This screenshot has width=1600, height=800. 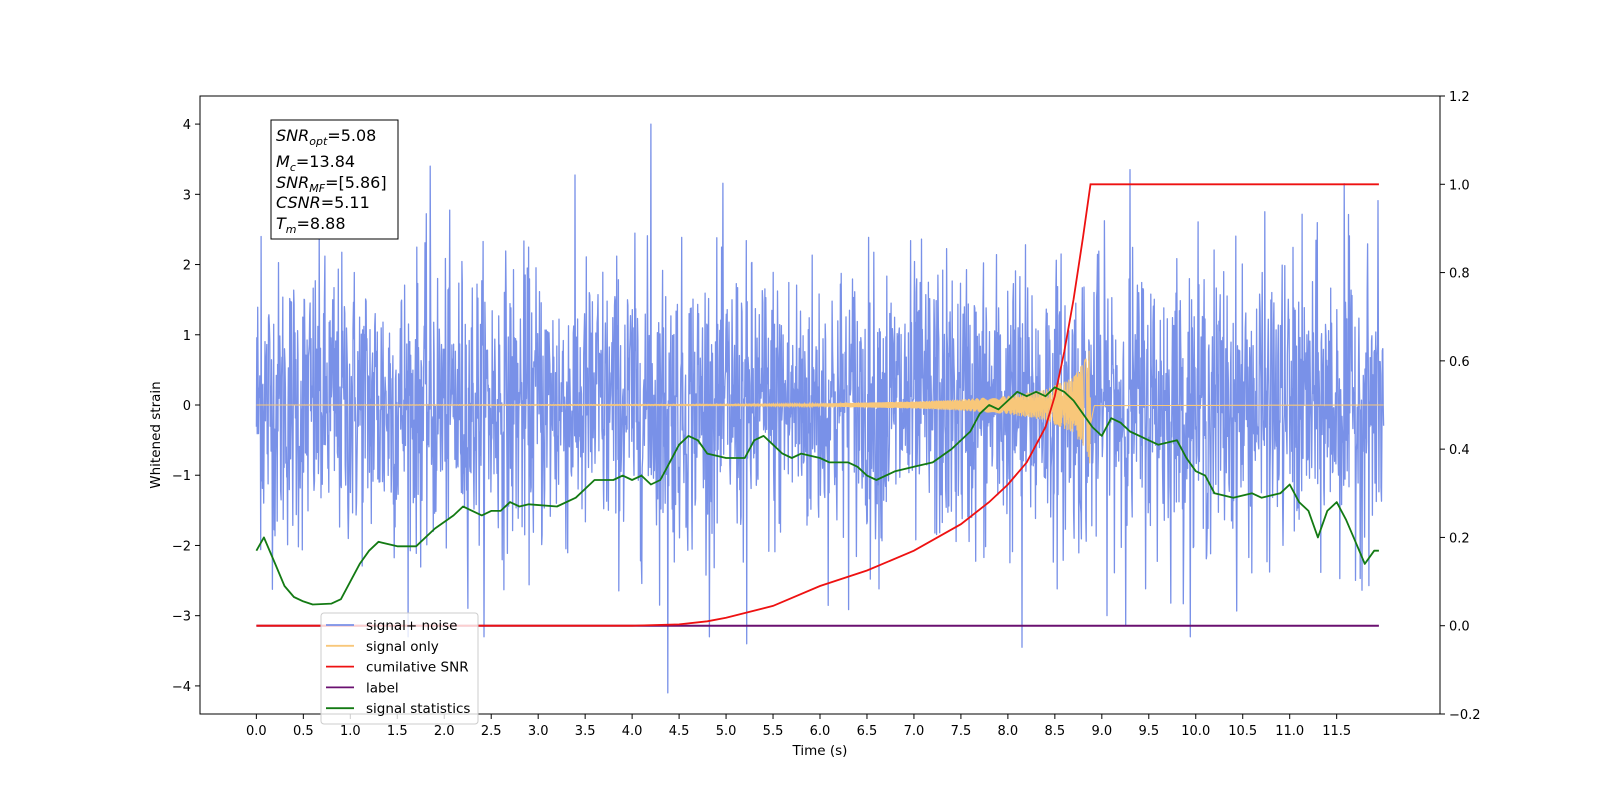 I want to click on x-tick-label: 5.5, so click(x=773, y=731).